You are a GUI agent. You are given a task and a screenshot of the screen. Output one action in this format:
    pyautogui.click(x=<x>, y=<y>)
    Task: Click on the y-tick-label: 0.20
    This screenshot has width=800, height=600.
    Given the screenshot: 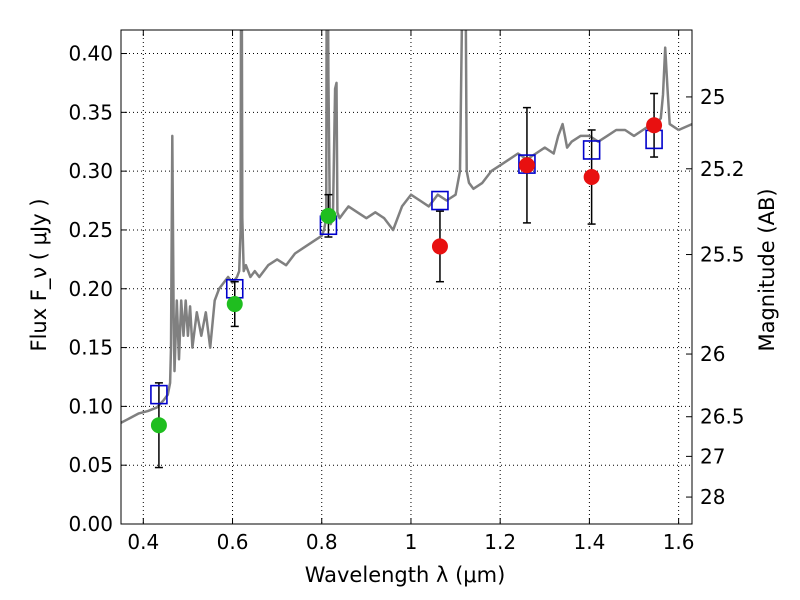 What is the action you would take?
    pyautogui.click(x=90, y=289)
    